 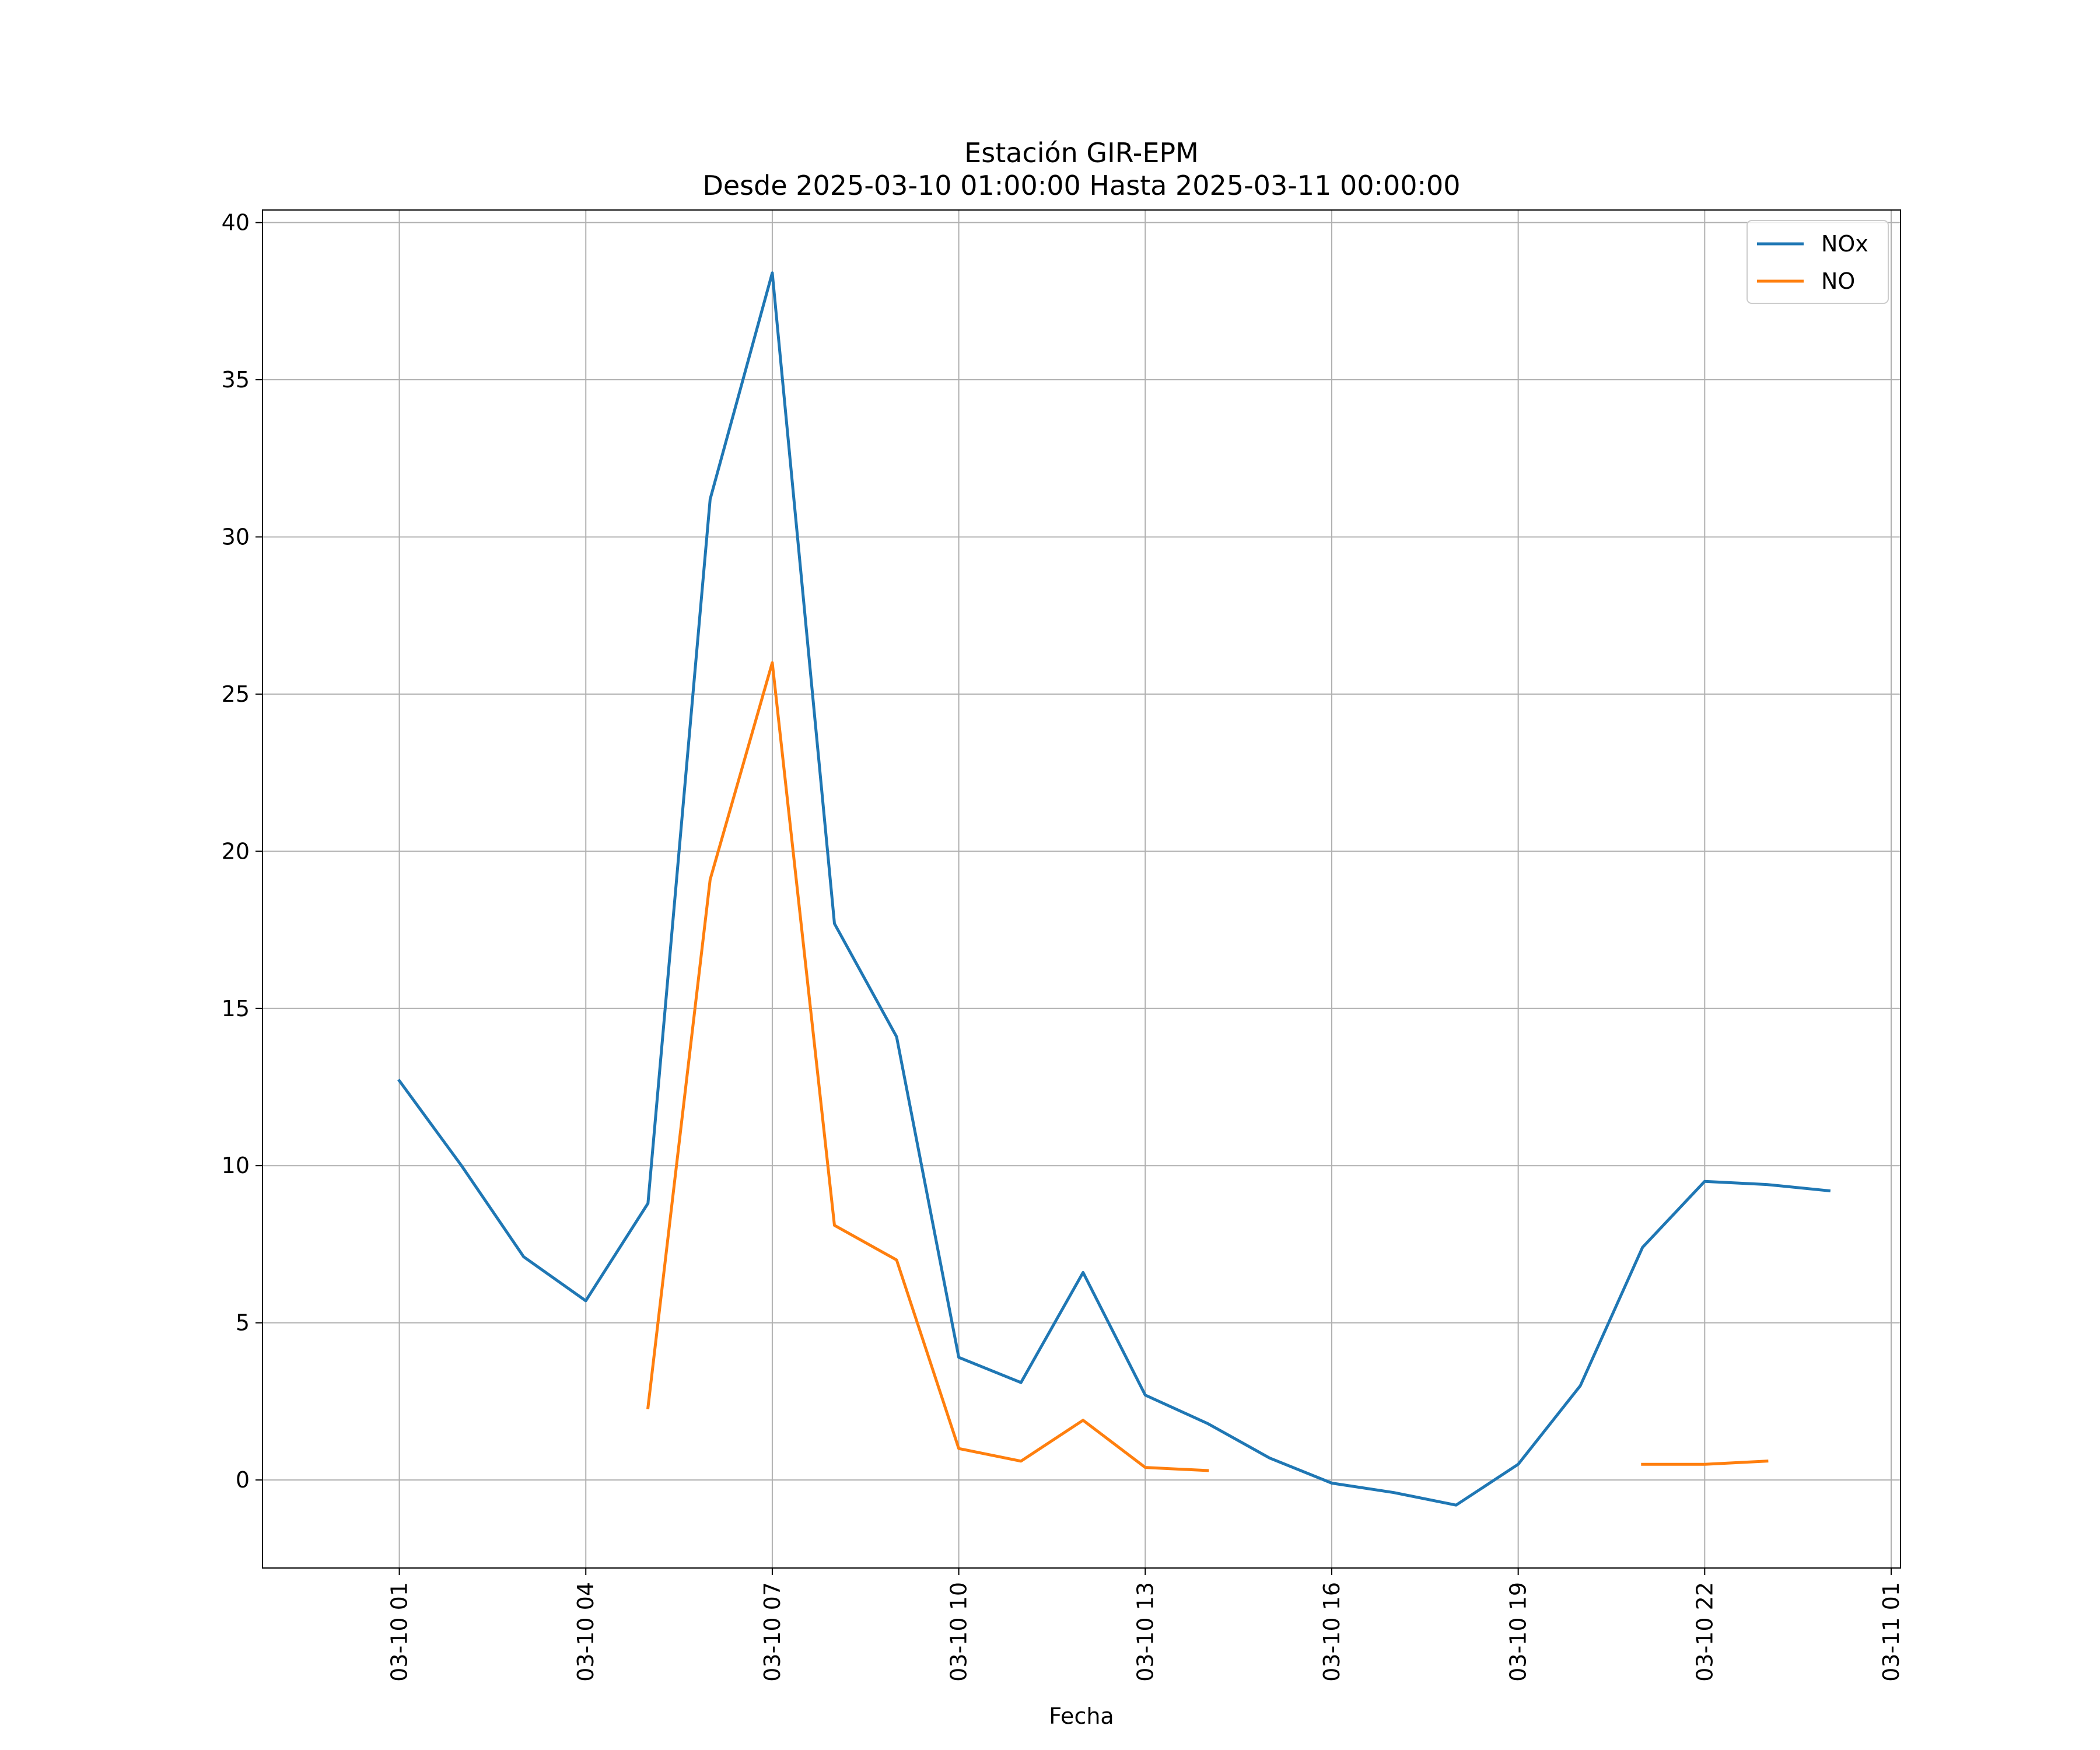 What do you see at coordinates (243, 1480) in the screenshot?
I see `y-tick-label: 0` at bounding box center [243, 1480].